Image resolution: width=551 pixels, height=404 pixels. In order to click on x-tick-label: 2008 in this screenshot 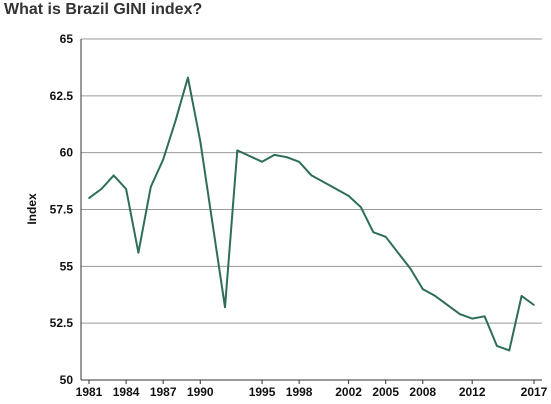, I will do `click(422, 392)`.